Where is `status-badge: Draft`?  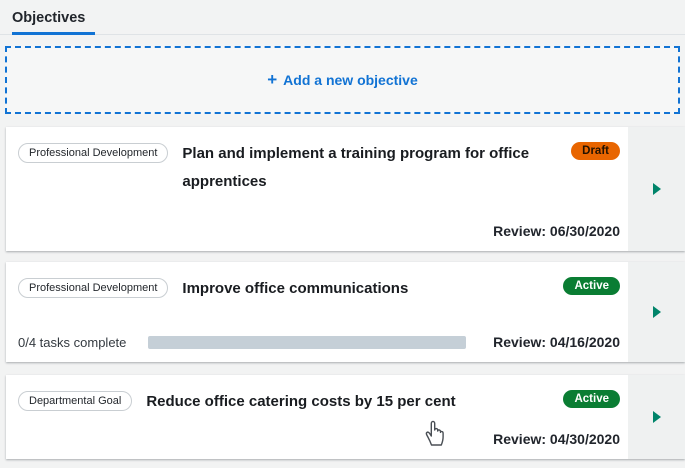
status-badge: Draft is located at coordinates (595, 151).